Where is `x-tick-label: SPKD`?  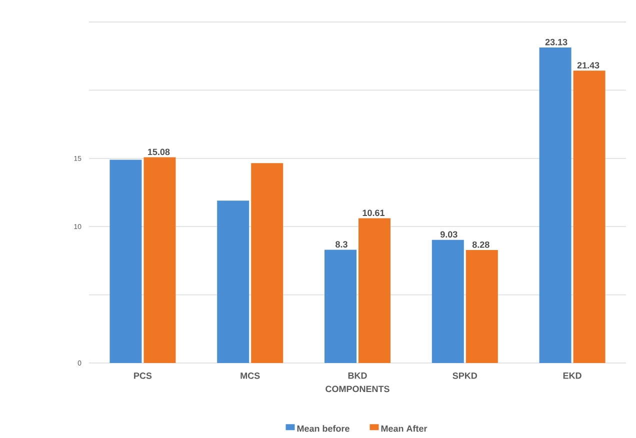 x-tick-label: SPKD is located at coordinates (465, 375).